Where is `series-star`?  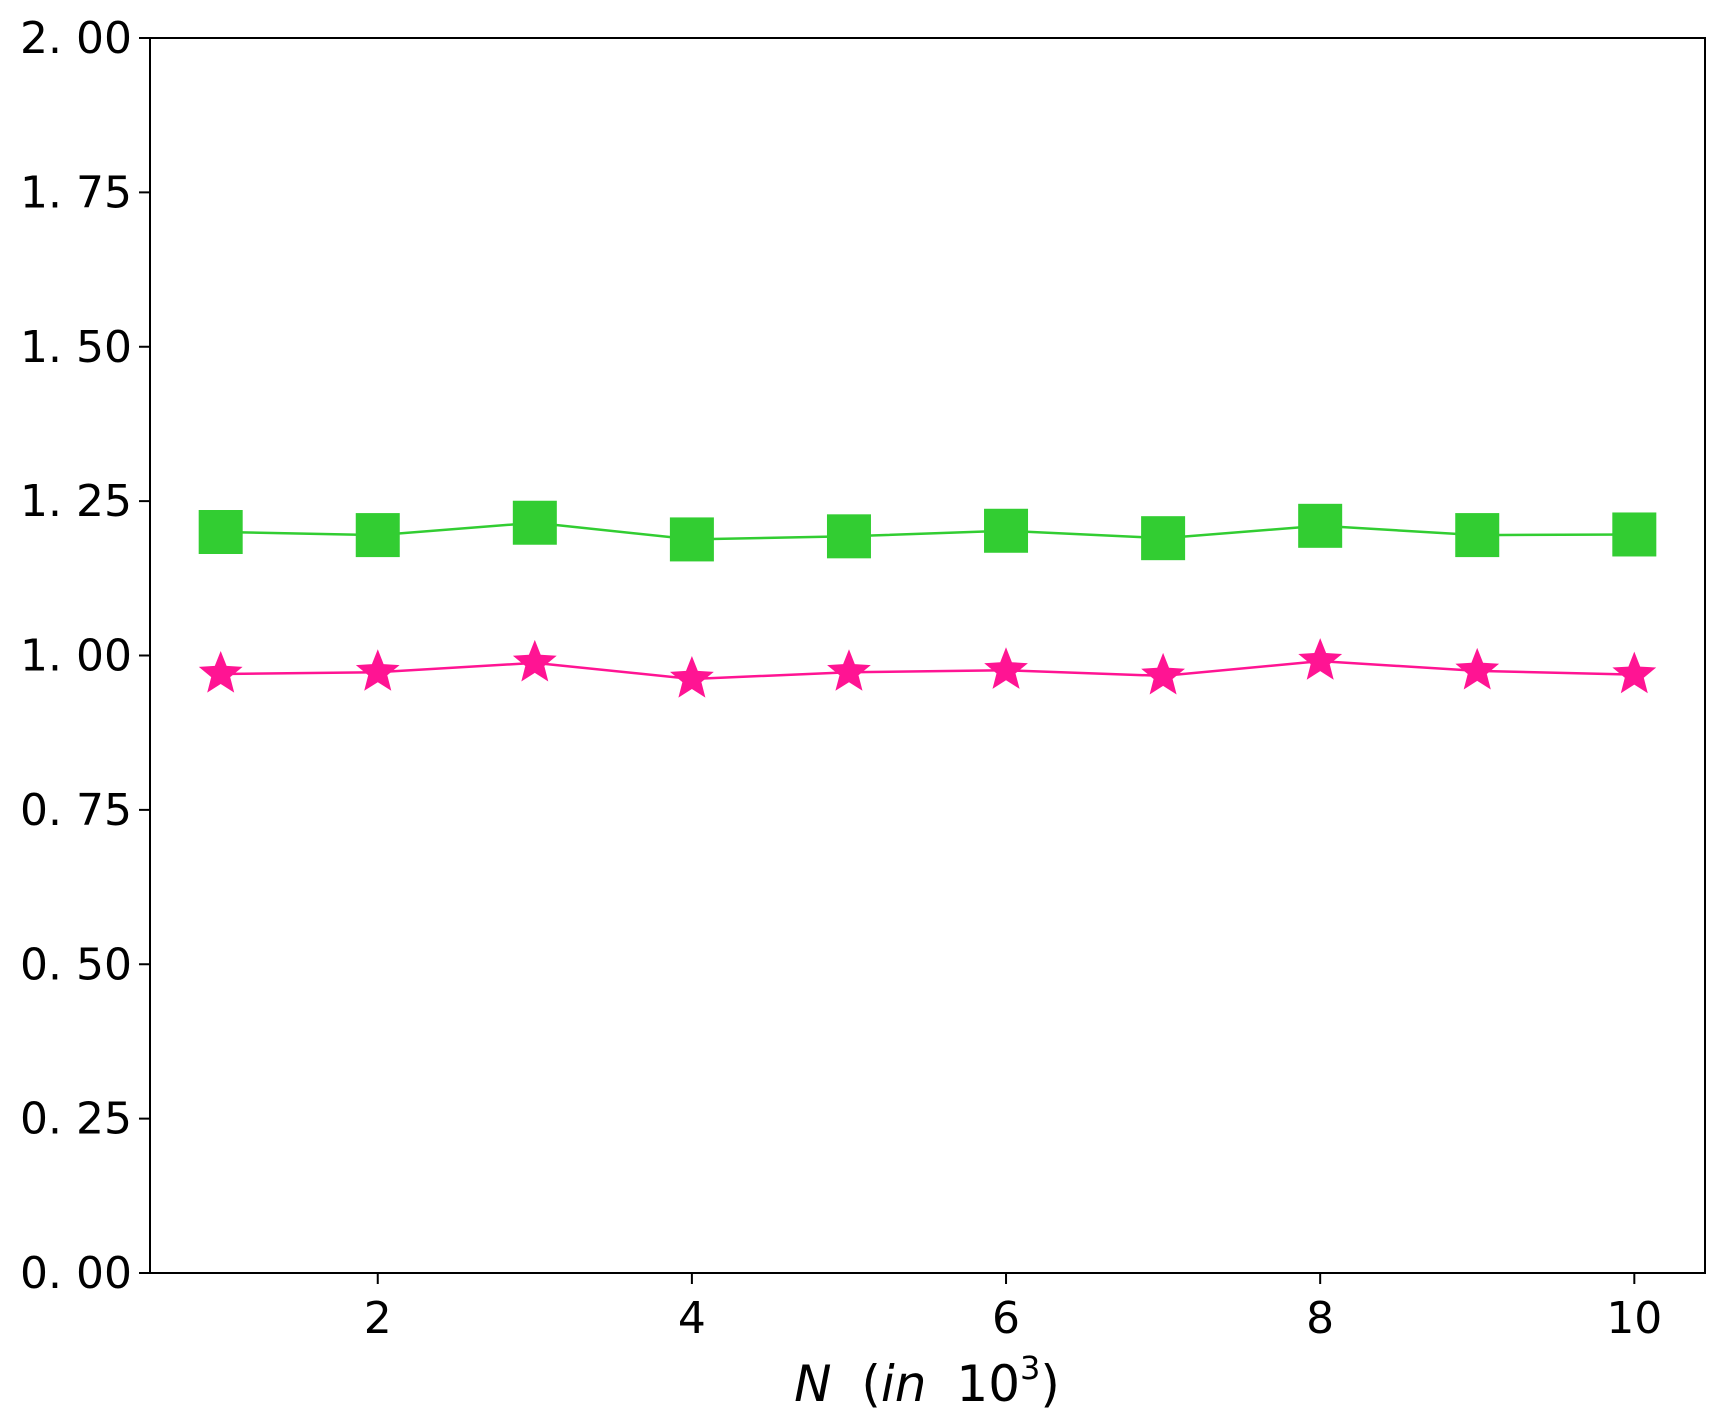 series-star is located at coordinates (927, 668).